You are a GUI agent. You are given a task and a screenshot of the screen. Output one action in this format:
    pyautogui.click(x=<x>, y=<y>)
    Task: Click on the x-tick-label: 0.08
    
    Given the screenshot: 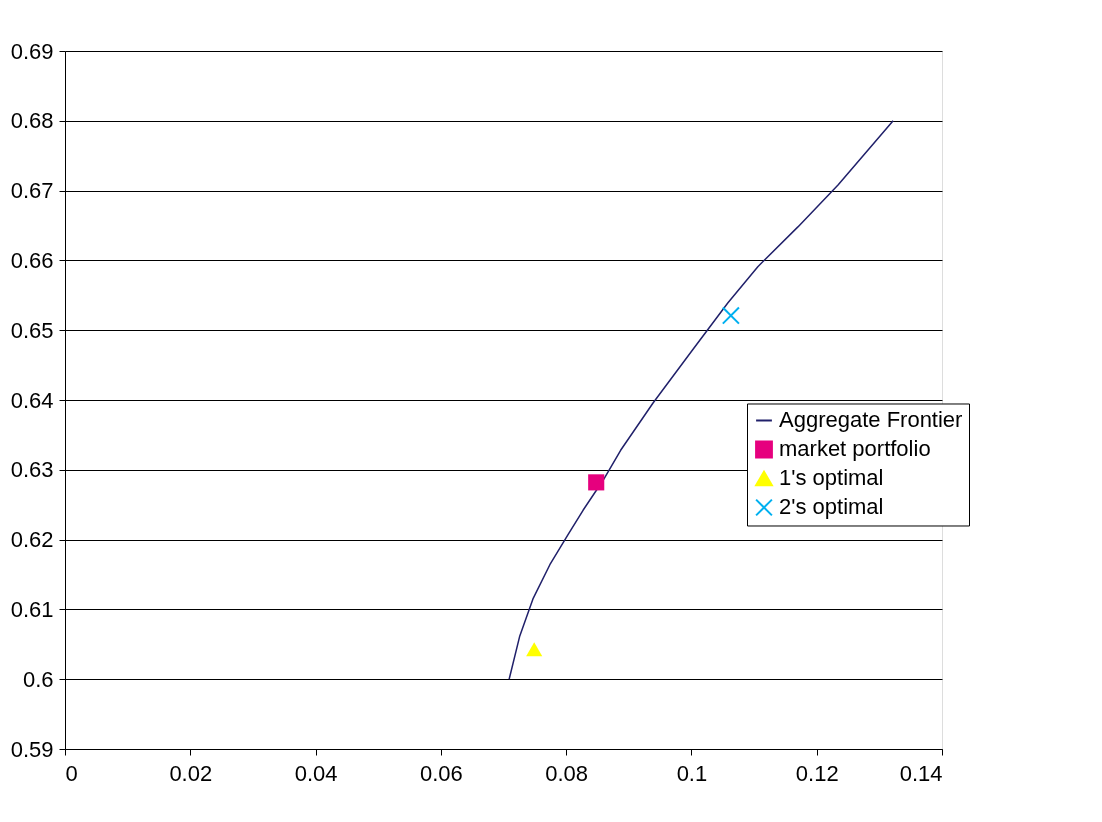 What is the action you would take?
    pyautogui.click(x=567, y=773)
    